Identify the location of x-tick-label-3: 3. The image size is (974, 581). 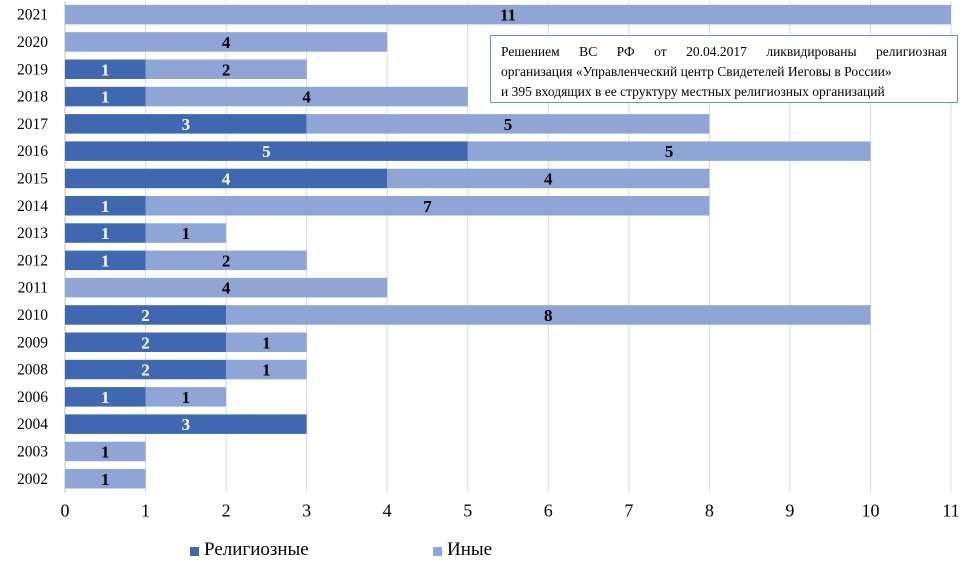
(306, 510).